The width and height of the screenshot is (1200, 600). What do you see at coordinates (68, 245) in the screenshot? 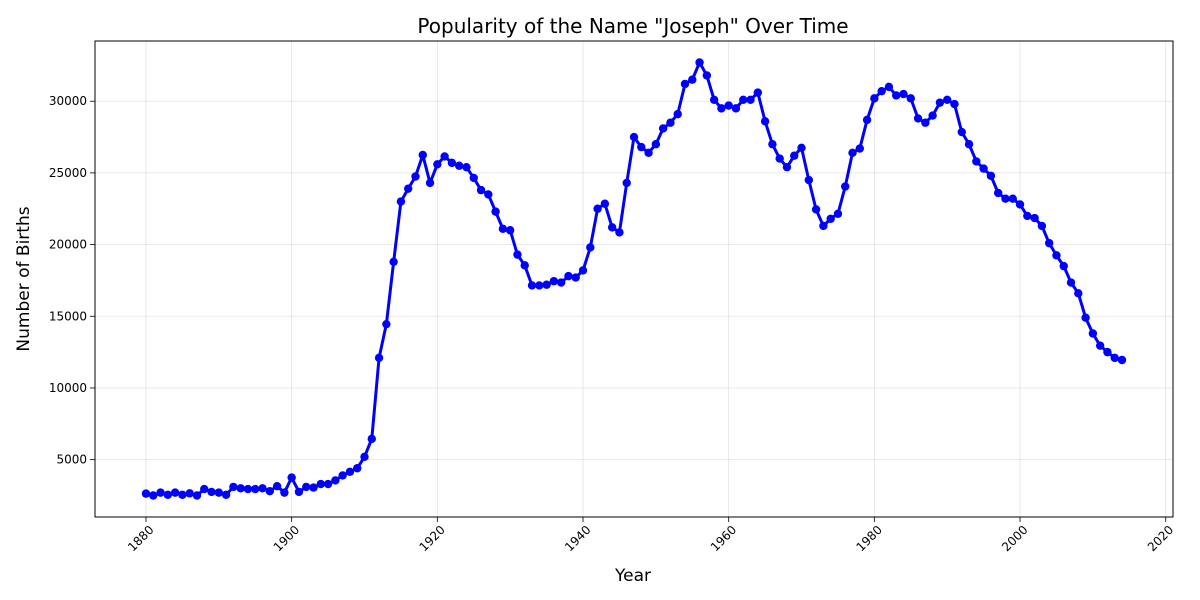
I see `y-tick-label: 20000` at bounding box center [68, 245].